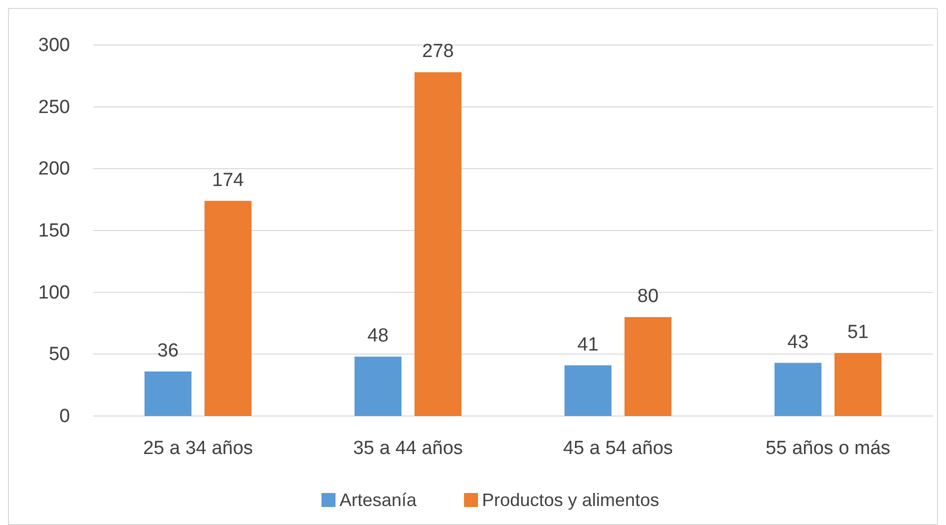 The width and height of the screenshot is (946, 525). I want to click on y-tick-label: 0, so click(64, 416).